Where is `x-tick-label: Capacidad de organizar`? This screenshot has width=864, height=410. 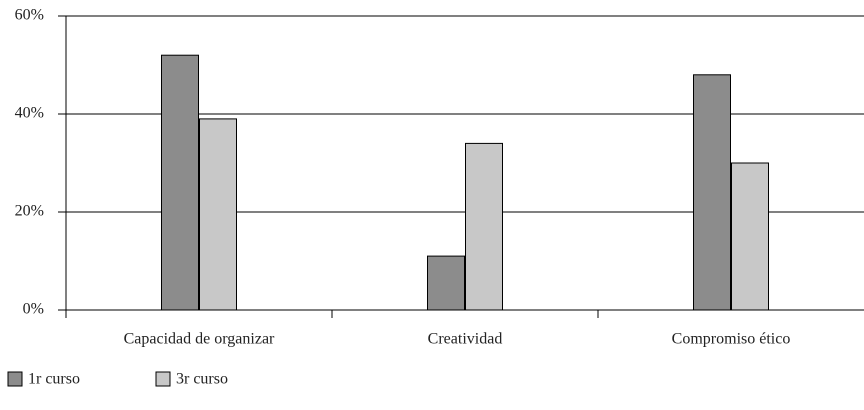
x-tick-label: Capacidad de organizar is located at coordinates (199, 339).